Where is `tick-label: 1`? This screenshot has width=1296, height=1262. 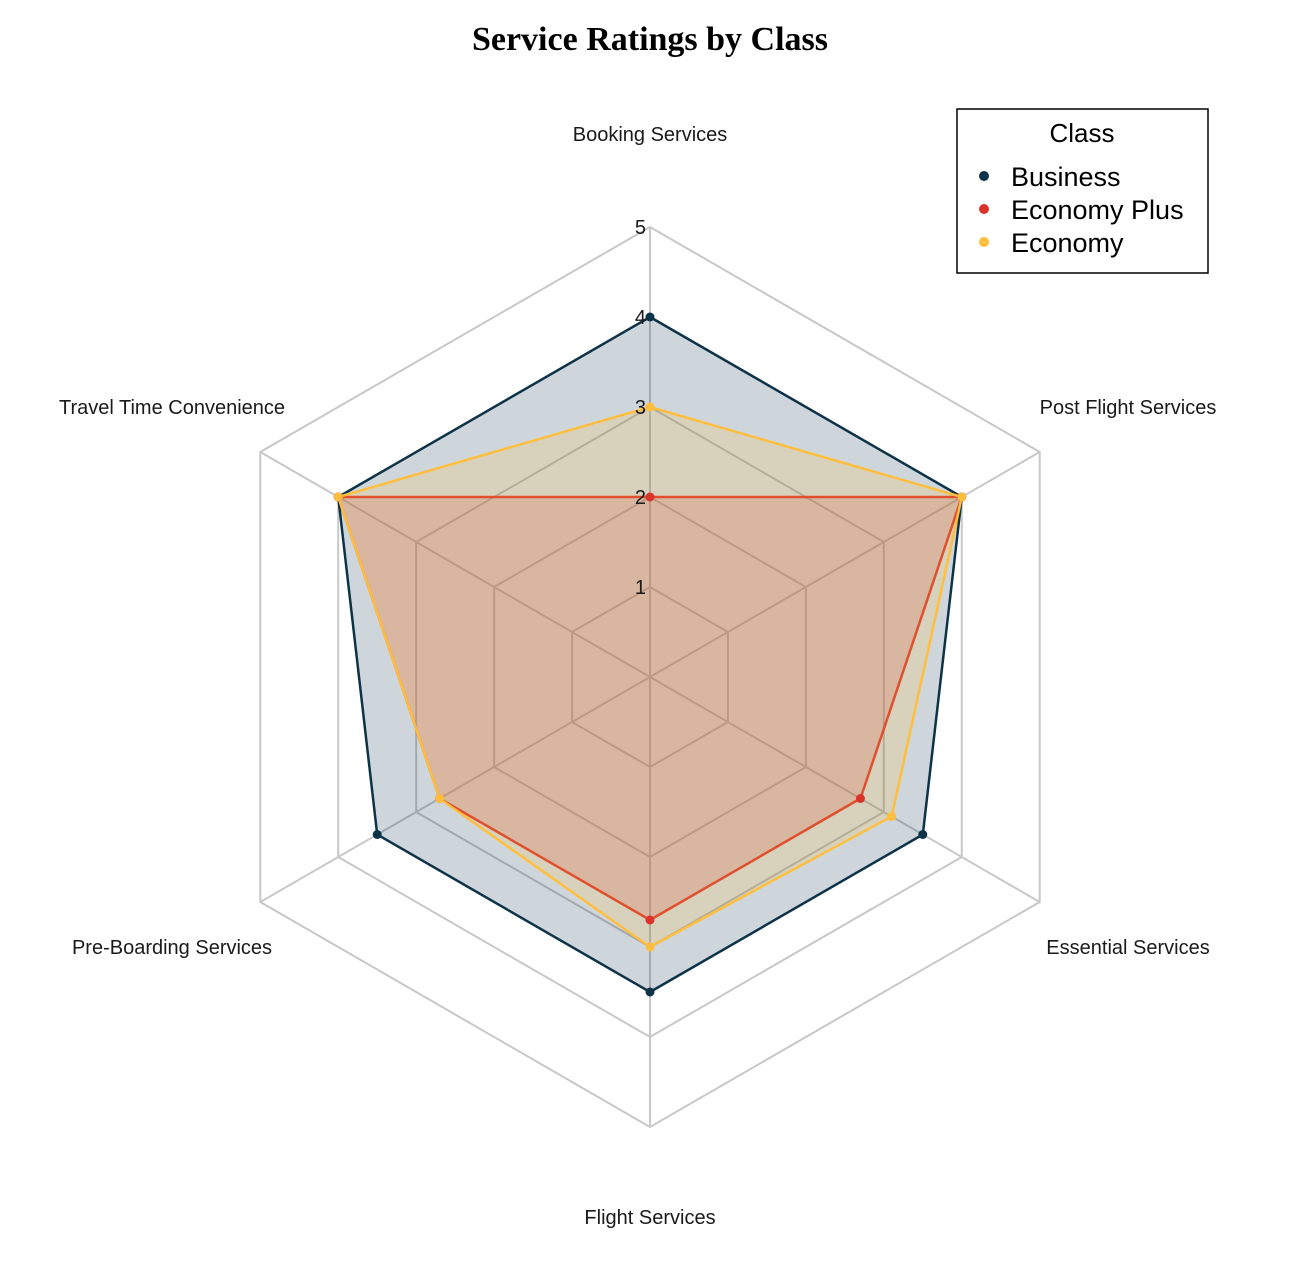
tick-label: 1 is located at coordinates (640, 588).